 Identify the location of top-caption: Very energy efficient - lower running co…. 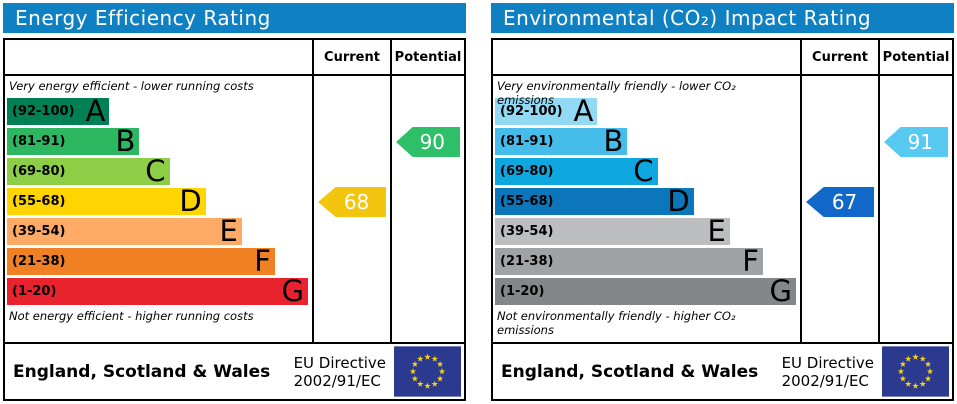
(131, 86).